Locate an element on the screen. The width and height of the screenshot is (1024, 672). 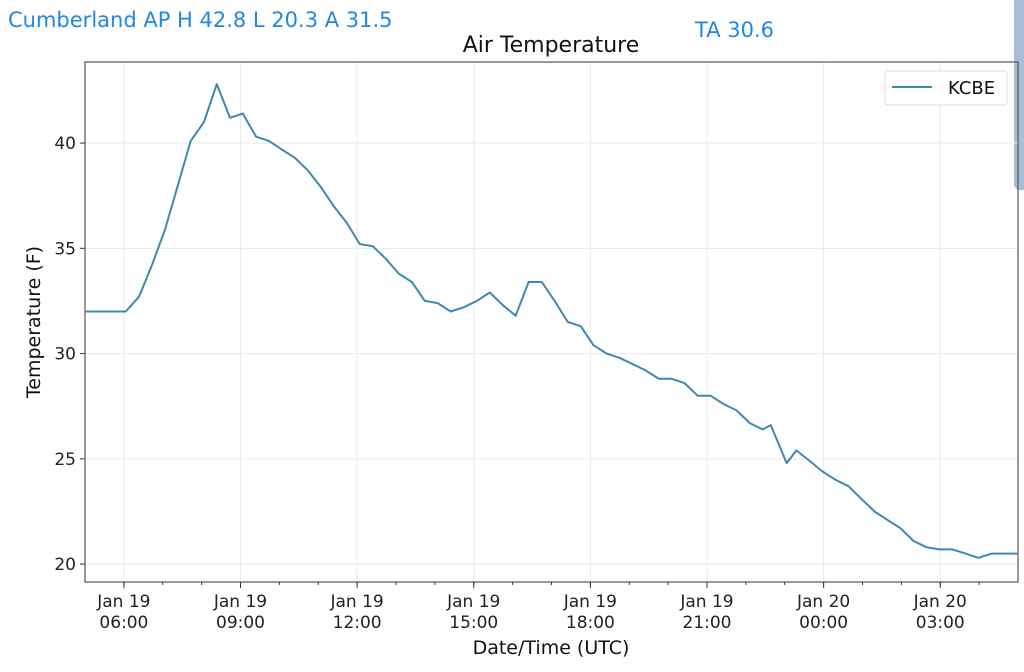
y-tick-label: 35 is located at coordinates (65, 249).